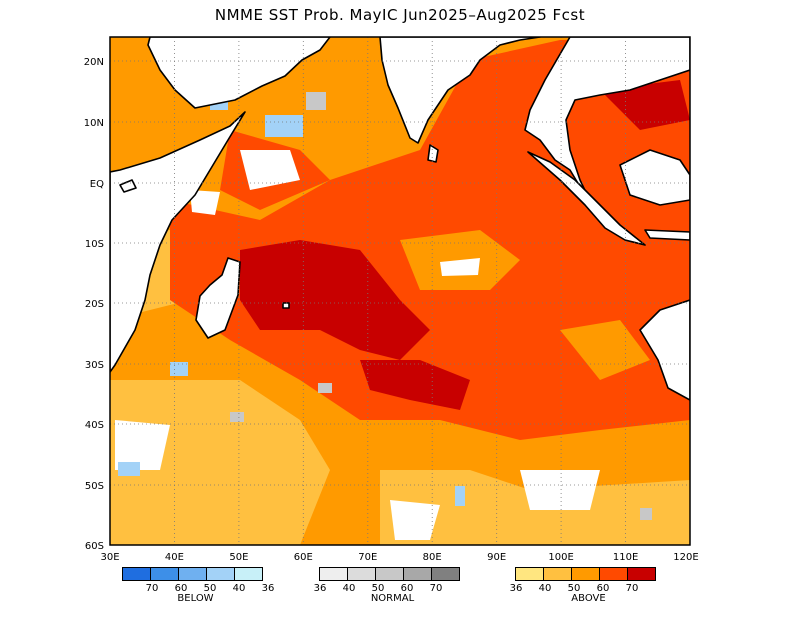 This screenshot has height=618, width=800. Describe the element at coordinates (97, 184) in the screenshot. I see `y-tick-label: EQ` at that location.